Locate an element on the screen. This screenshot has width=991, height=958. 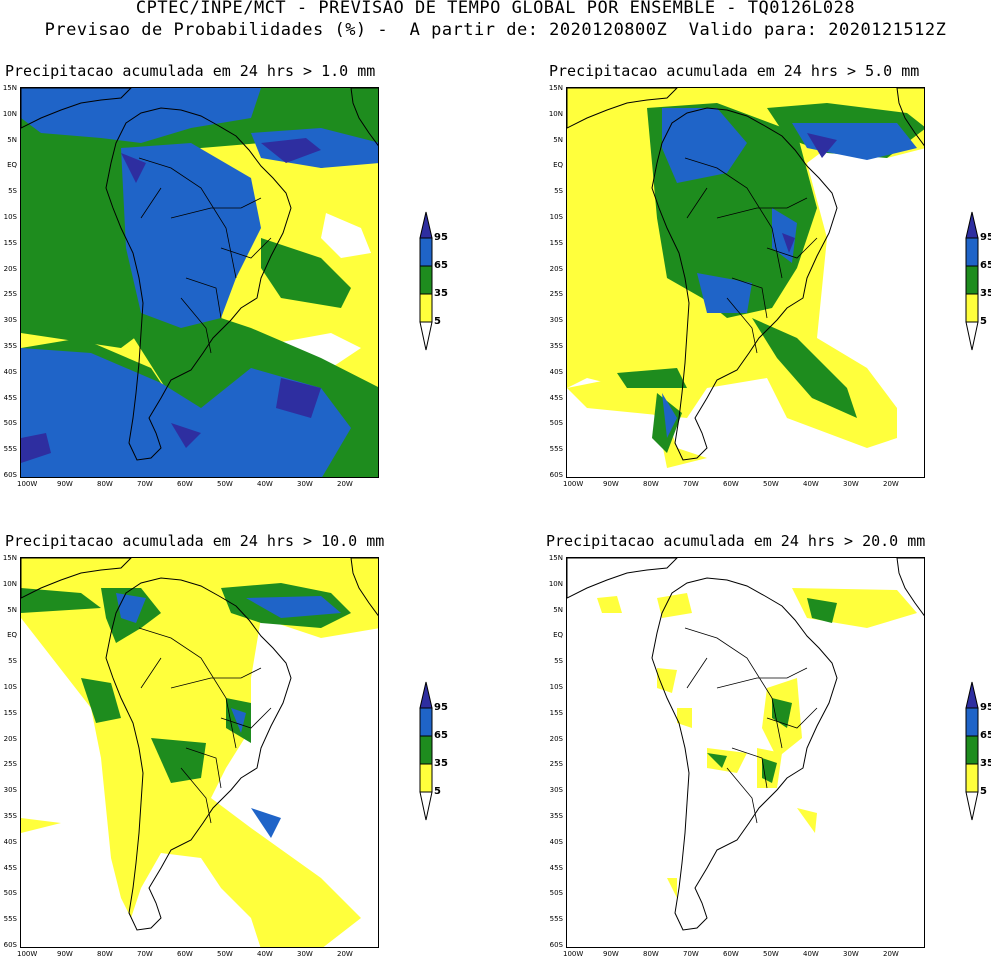
lon-label: 60W is located at coordinates (731, 954).